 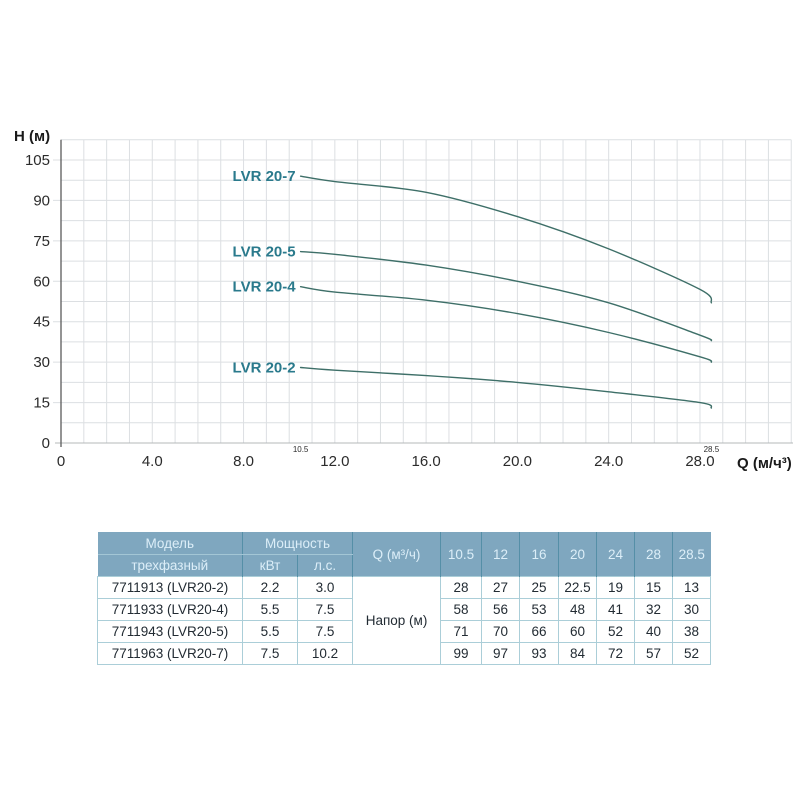 What do you see at coordinates (170, 609) in the screenshot?
I see `model-cell: 7711933 (LVR20-4)` at bounding box center [170, 609].